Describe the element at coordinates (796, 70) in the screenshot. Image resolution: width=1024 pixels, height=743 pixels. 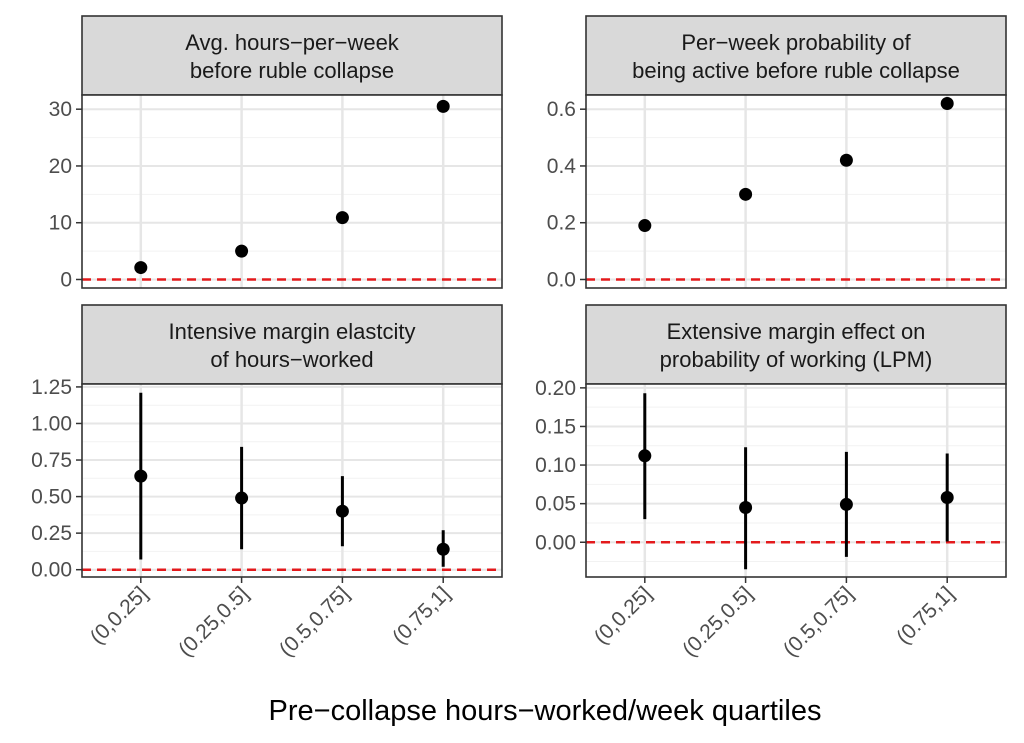
I see `facet-title: being active before ruble collapse` at that location.